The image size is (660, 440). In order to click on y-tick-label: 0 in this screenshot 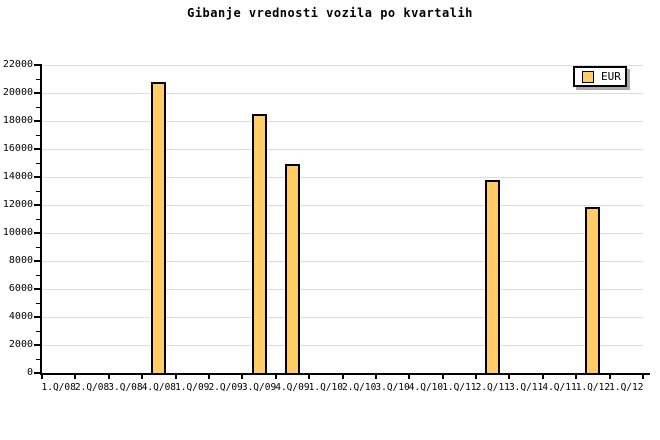, I will do `click(29, 372)`.